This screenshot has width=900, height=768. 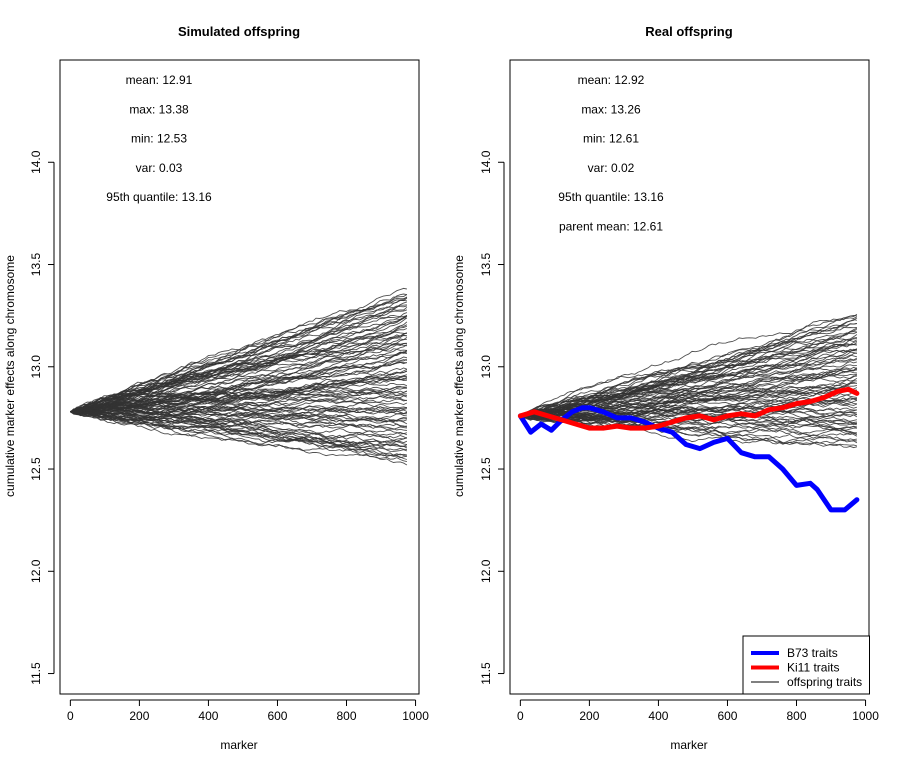 I want to click on simulated-offspring-lines, so click(x=239, y=376).